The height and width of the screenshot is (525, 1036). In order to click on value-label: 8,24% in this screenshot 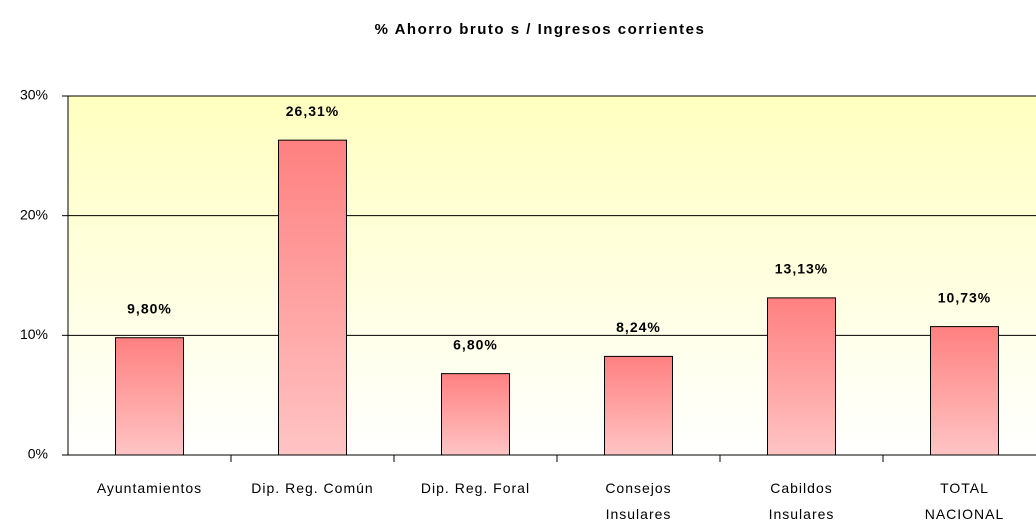, I will do `click(638, 327)`.